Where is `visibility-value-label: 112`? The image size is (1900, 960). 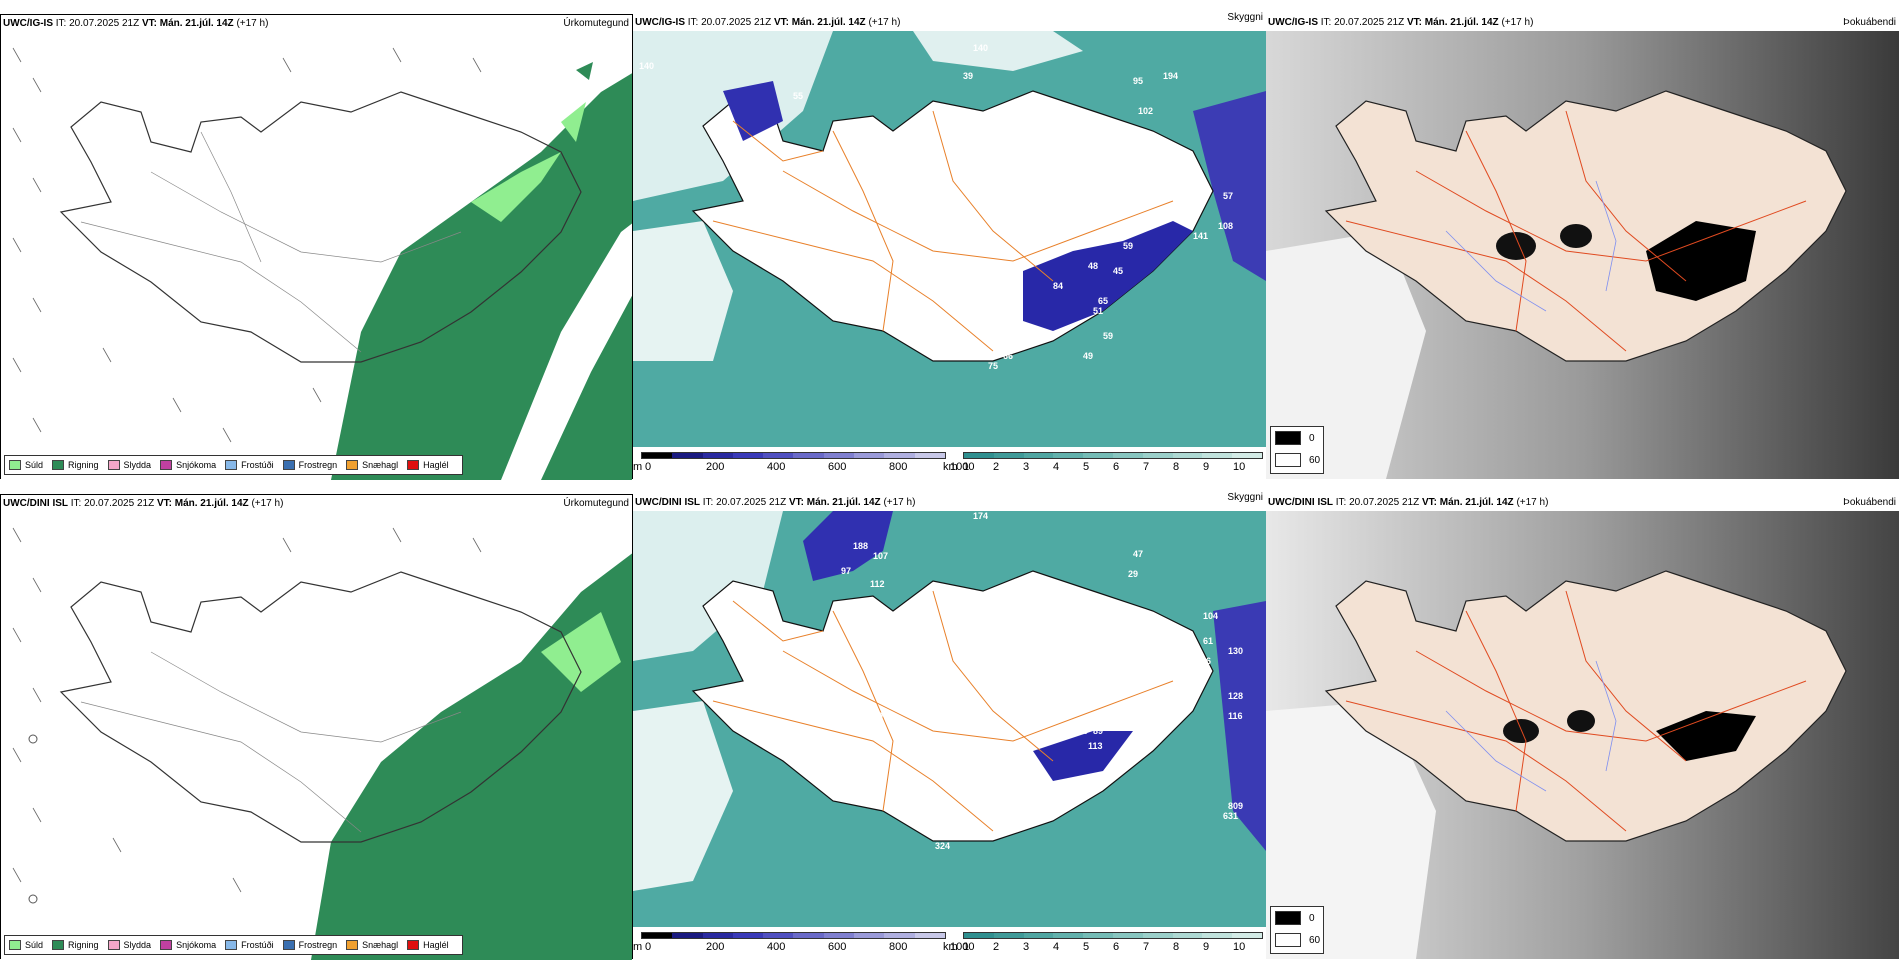
visibility-value-label: 112 is located at coordinates (877, 584).